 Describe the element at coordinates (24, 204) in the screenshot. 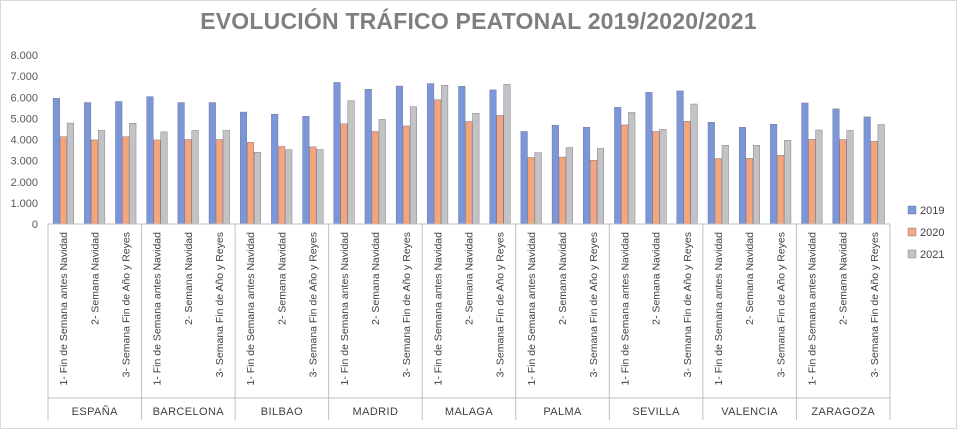

I see `y-tick-label: 1.000` at that location.